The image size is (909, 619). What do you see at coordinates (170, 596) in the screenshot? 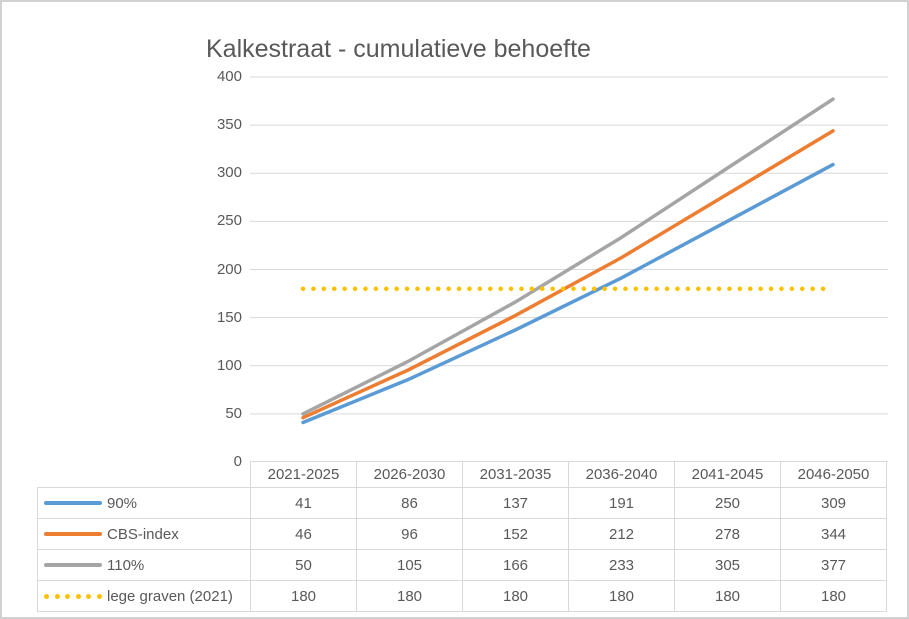
I see `legend-label: lege graven (2021)` at bounding box center [170, 596].